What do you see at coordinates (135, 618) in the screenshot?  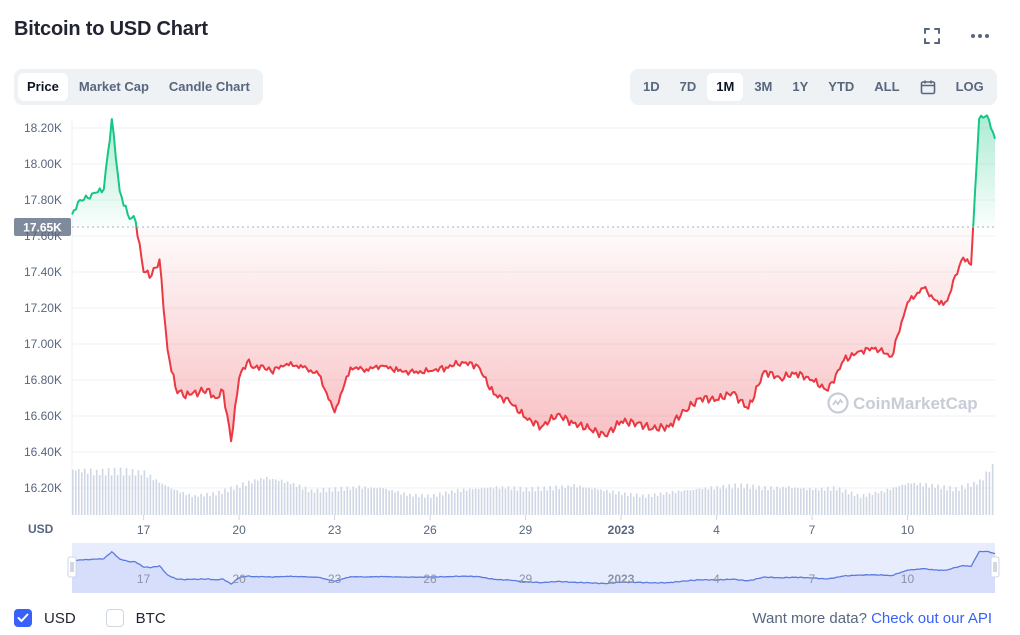 I see `btc-option: BTC` at bounding box center [135, 618].